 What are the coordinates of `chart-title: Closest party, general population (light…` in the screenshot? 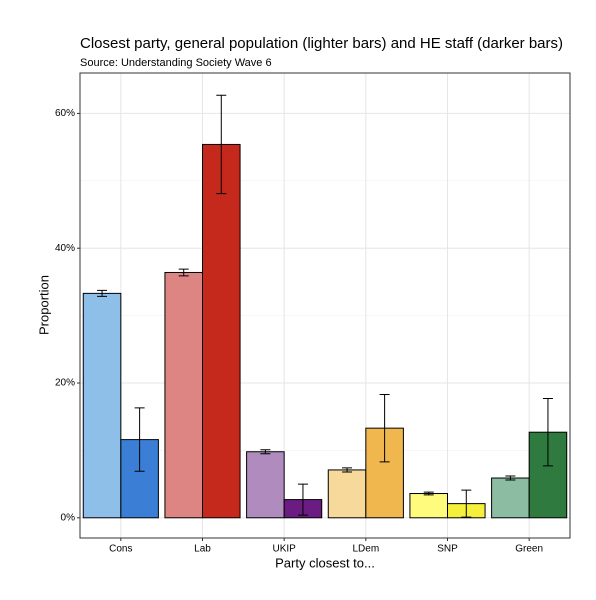 It's located at (321, 43).